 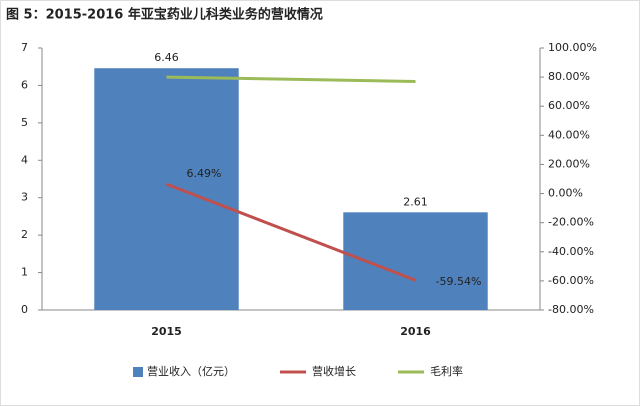 What do you see at coordinates (571, 280) in the screenshot?
I see `y2-tick-label: -60.00%` at bounding box center [571, 280].